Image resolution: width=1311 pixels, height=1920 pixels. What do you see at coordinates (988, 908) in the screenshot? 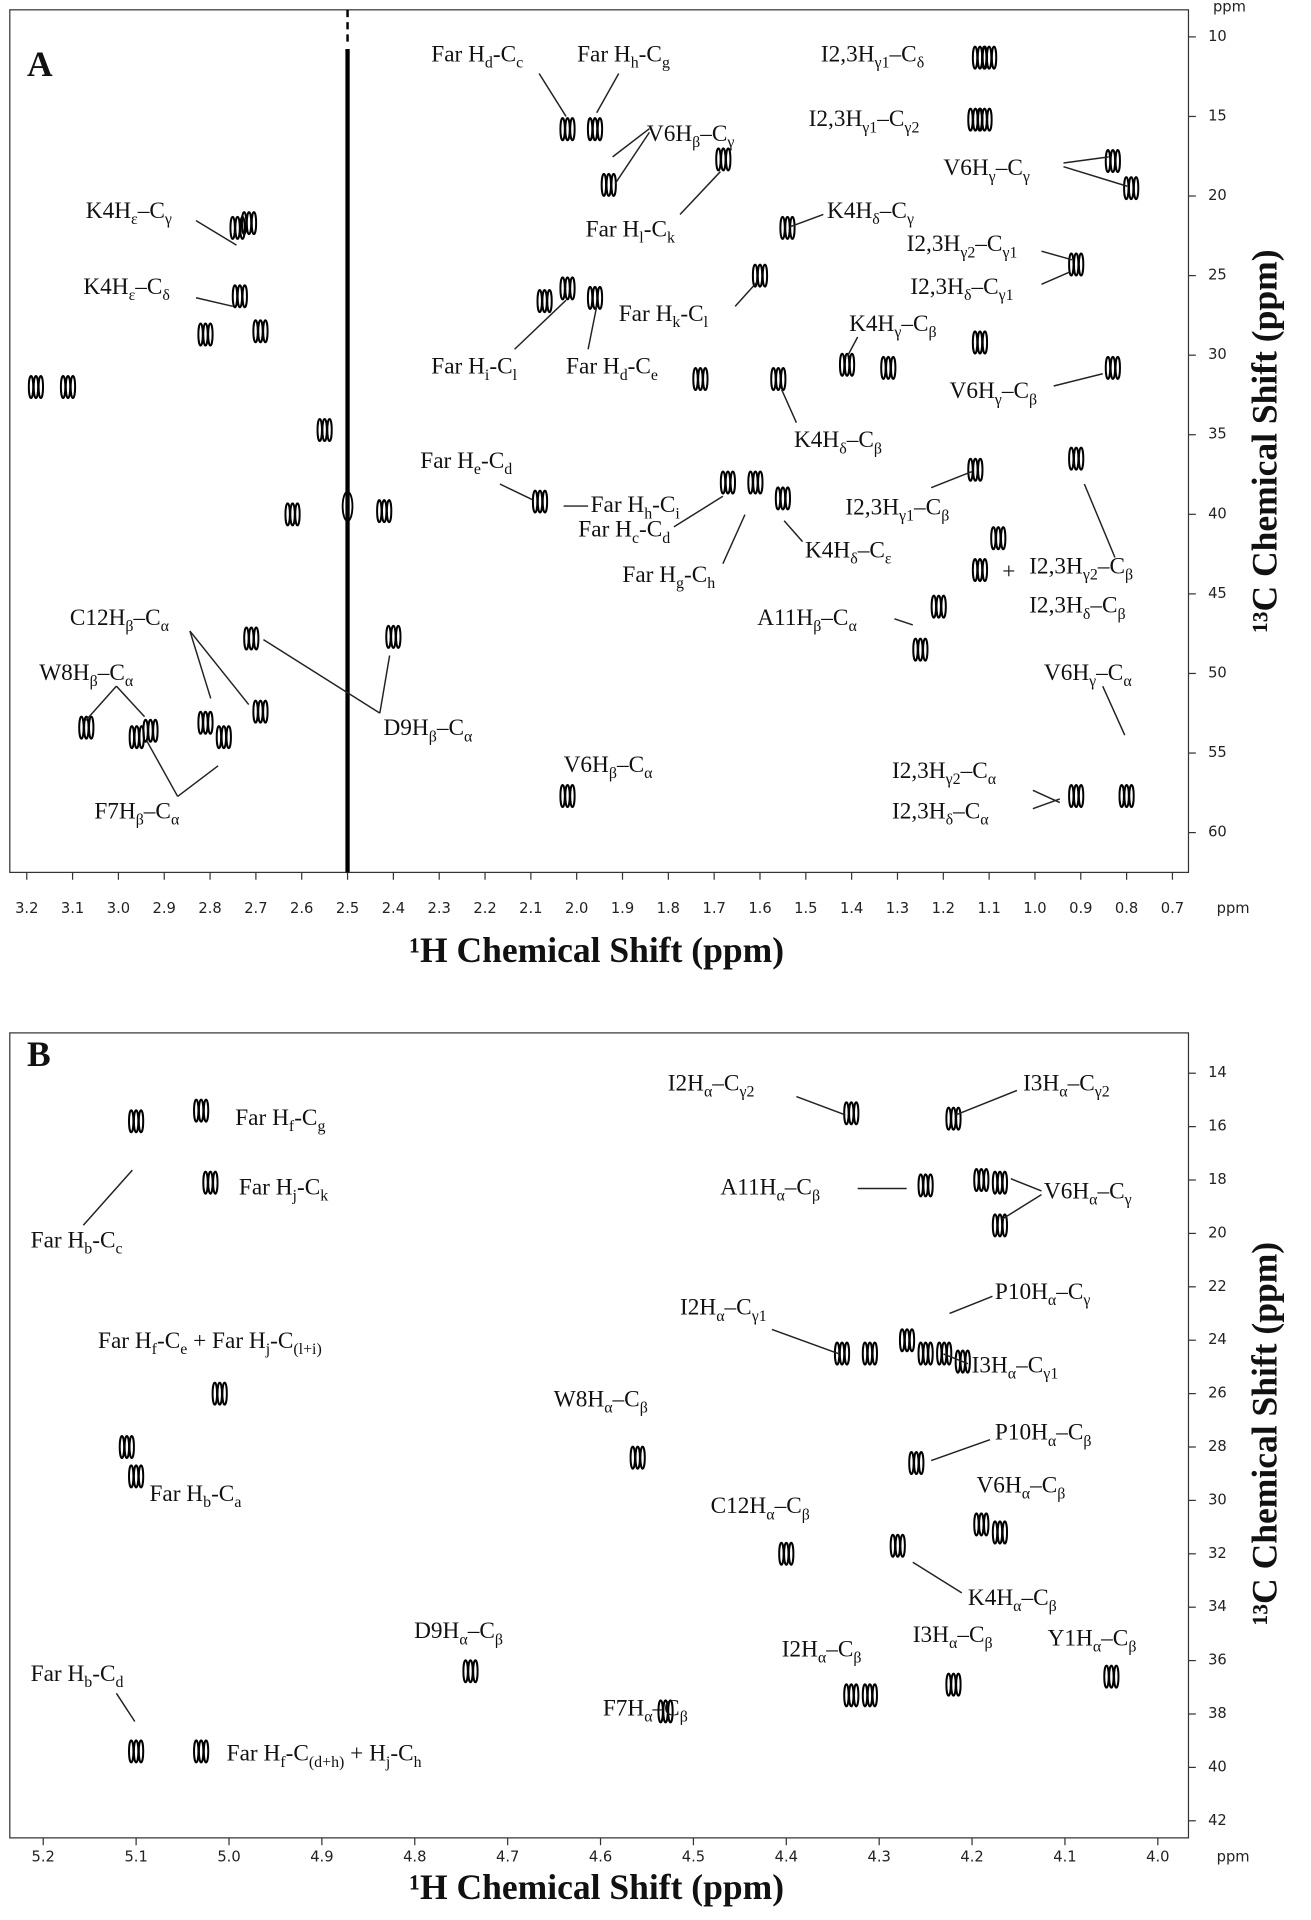
I see `x-tick-label: 1.1` at bounding box center [988, 908].